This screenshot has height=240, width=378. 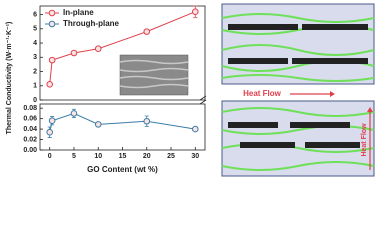 What do you see at coordinates (35, 57) in the screenshot?
I see `y-tick-label: 3` at bounding box center [35, 57].